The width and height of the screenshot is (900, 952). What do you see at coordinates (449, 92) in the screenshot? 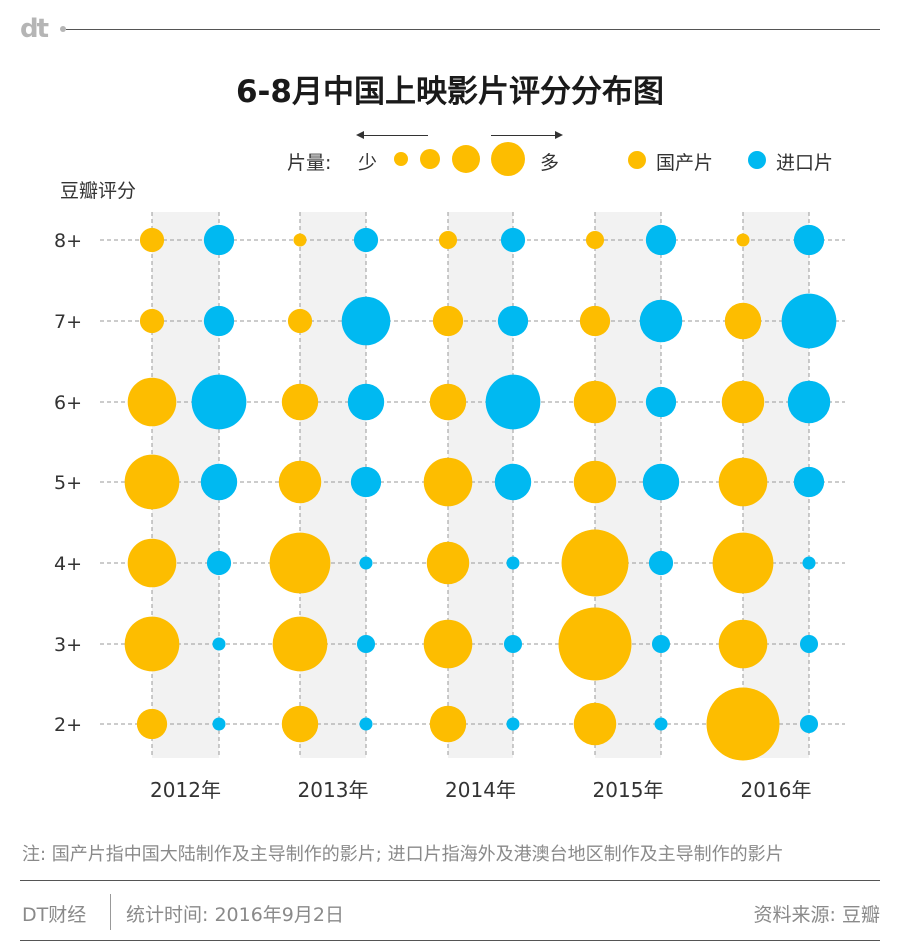
I see `chart-title: 6-8月中国上映影片评分分布图` at bounding box center [449, 92].